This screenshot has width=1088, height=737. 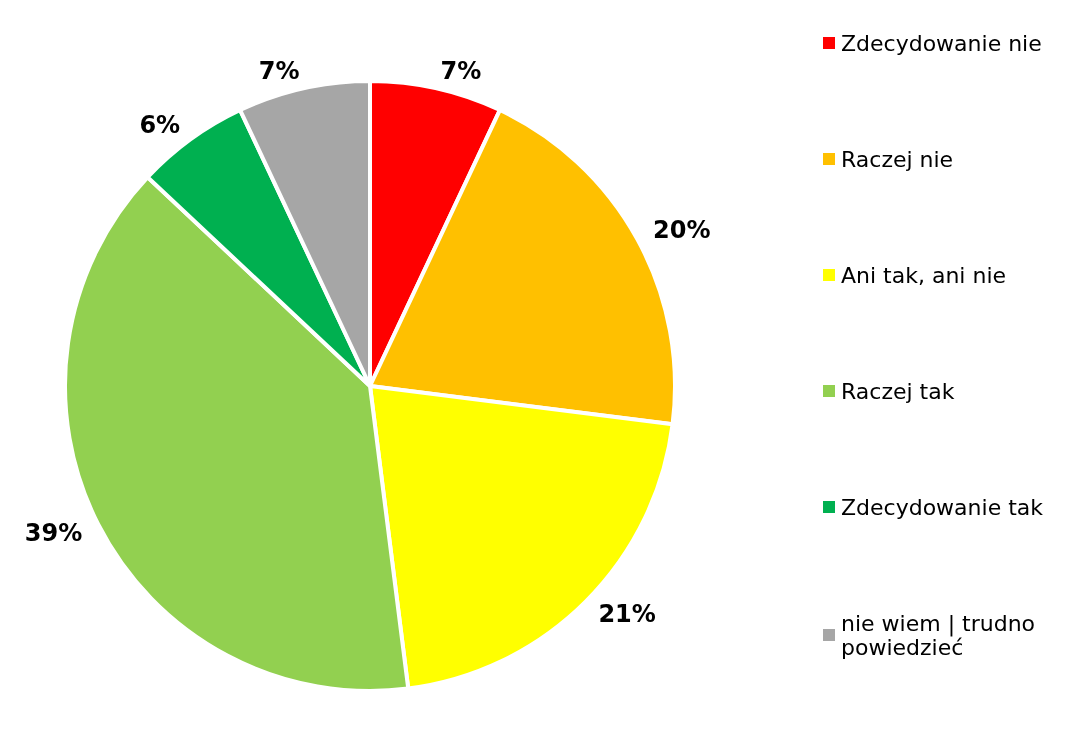 I want to click on legend-label: Zdecydowanie nie, so click(x=941, y=43).